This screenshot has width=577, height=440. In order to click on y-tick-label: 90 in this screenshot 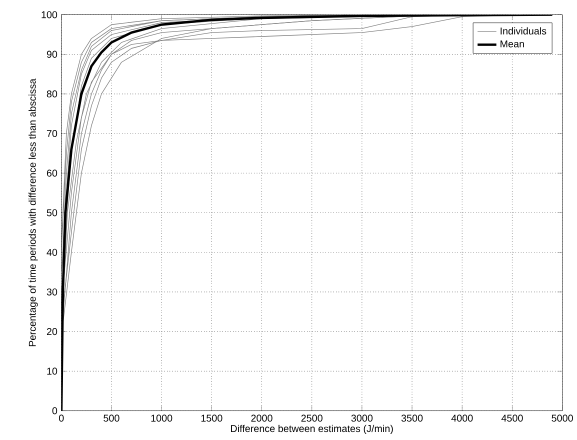, I will do `click(52, 54)`.